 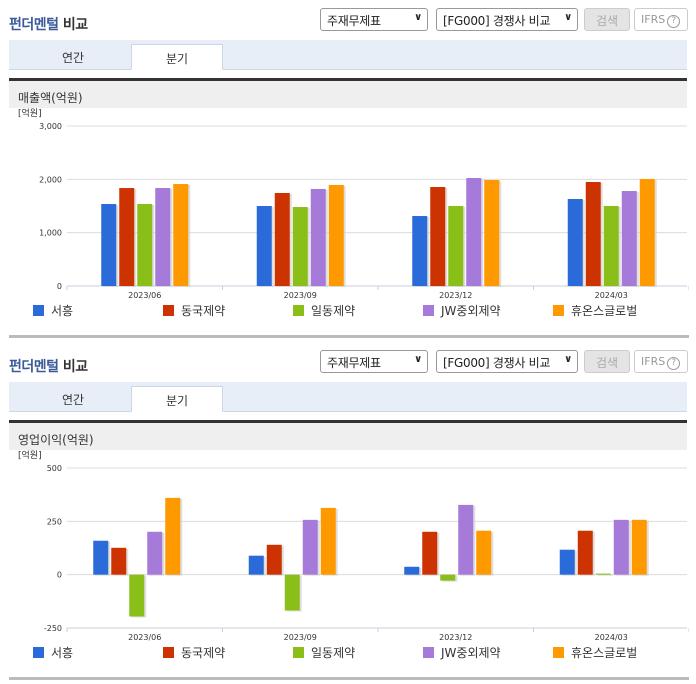 I want to click on x-tick-label: 2023/12, so click(x=455, y=295).